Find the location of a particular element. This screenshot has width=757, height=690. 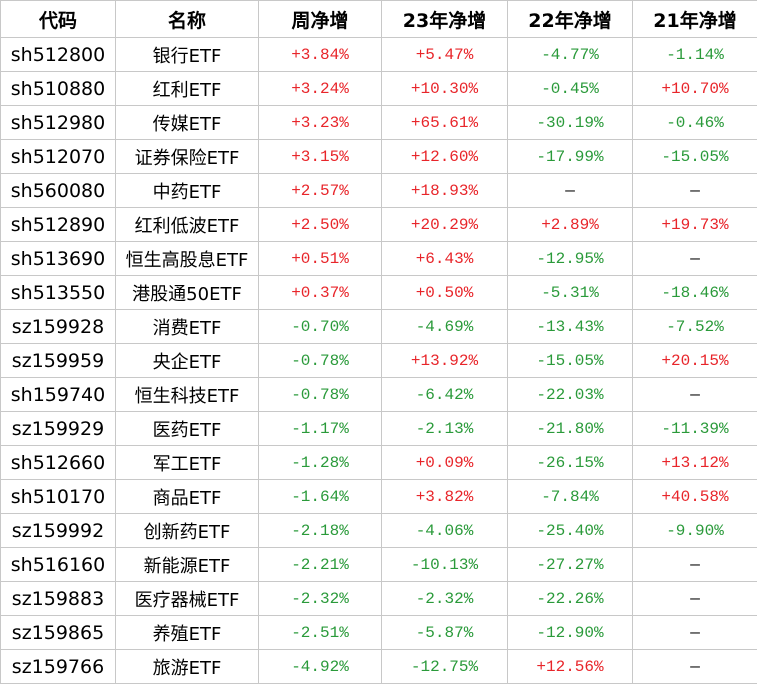

table-row: sh510170 商品ETF -1.64% +3.82% -7.84% +40.58% is located at coordinates (378, 496).